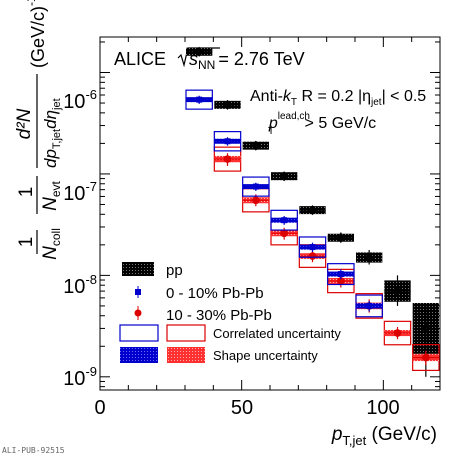 Image resolution: width=474 pixels, height=456 pixels. Describe the element at coordinates (80, 377) in the screenshot. I see `y-tick-label: 10⁻⁹` at that location.